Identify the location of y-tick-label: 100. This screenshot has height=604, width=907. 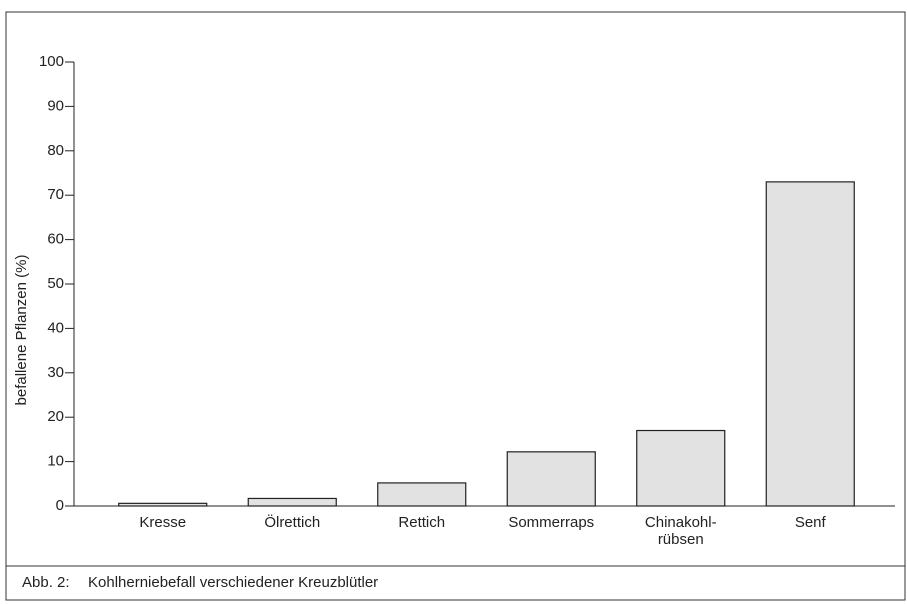
(51, 61).